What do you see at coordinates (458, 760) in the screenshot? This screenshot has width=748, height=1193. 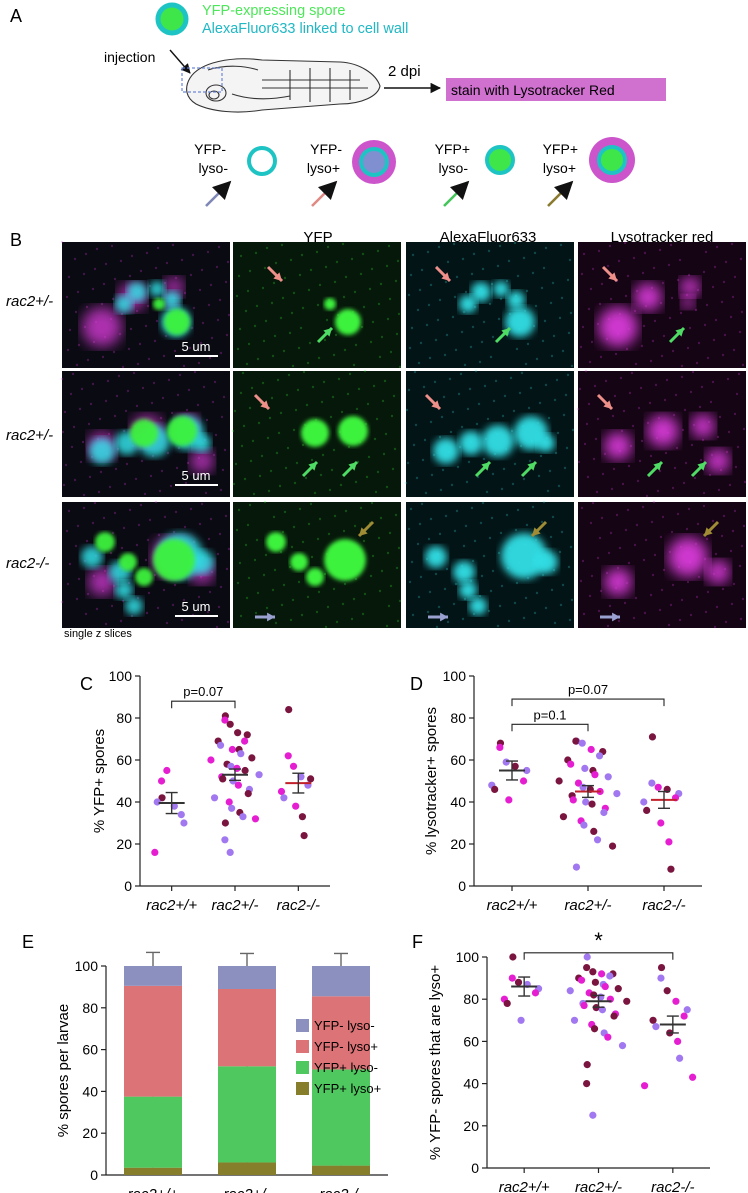 I see `y-tick-label: 60` at bounding box center [458, 760].